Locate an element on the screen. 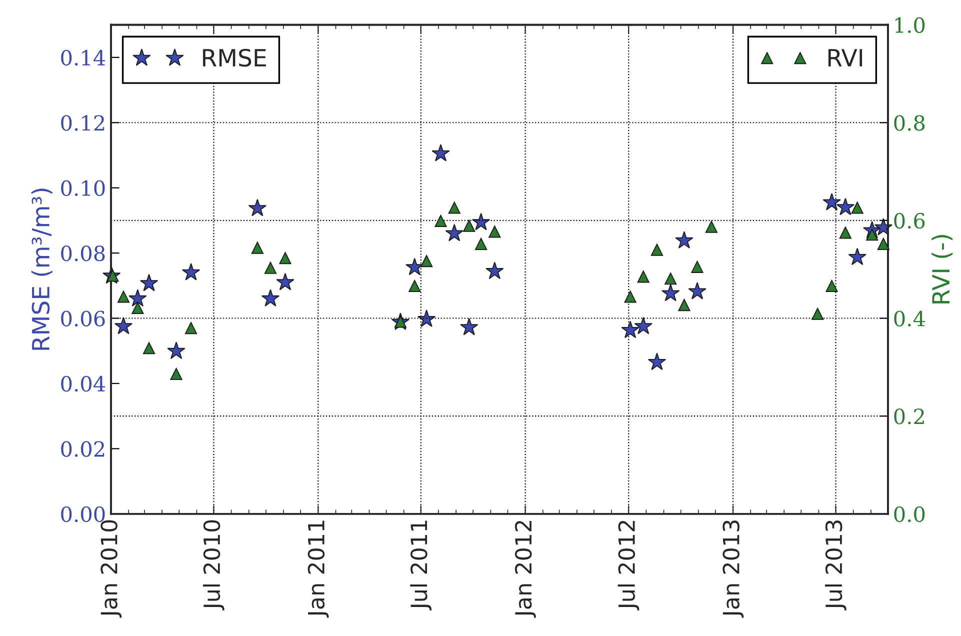 This screenshot has width=961, height=636. x-tick-label: Jan 2010 is located at coordinates (111, 569).